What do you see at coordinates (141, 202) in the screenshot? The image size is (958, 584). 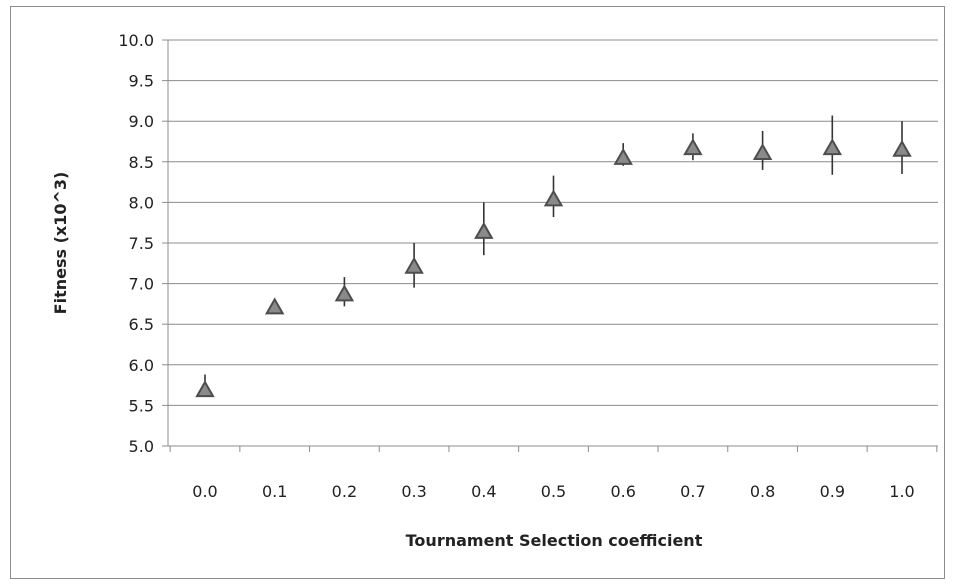 I see `y-tick-label: 8.0` at bounding box center [141, 202].